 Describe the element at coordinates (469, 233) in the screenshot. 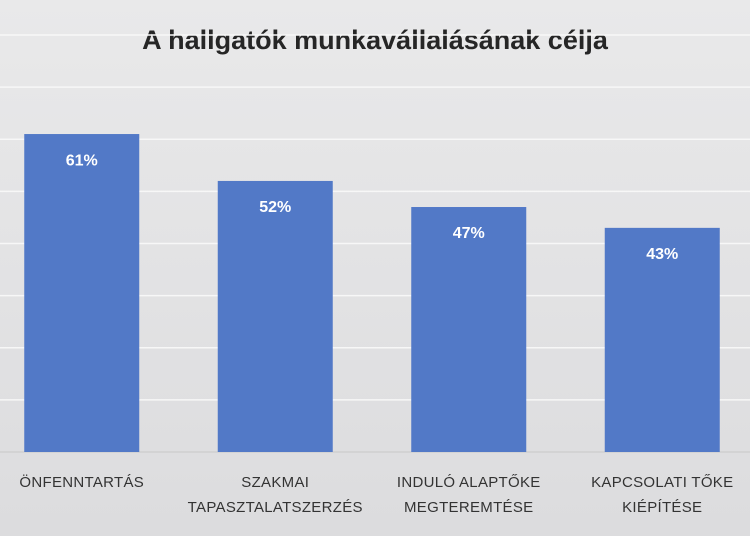

I see `value-label: 47%` at that location.